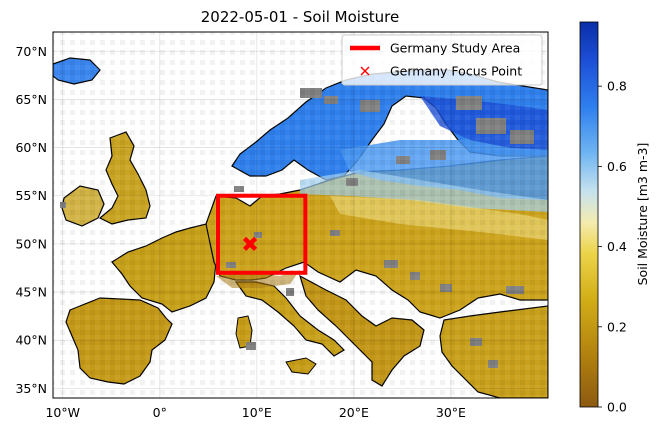 This screenshot has height=430, width=659. What do you see at coordinates (31, 340) in the screenshot?
I see `lat-tick-label: 40°N` at bounding box center [31, 340].